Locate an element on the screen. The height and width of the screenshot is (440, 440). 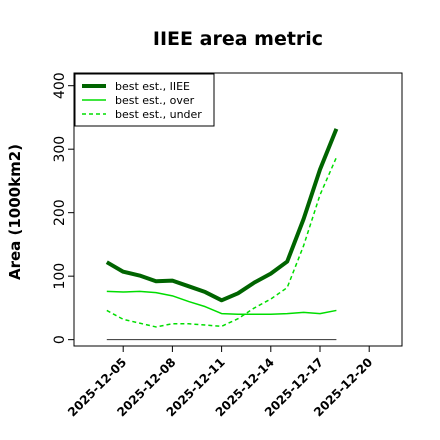
y-tick-label: 100 is located at coordinates (60, 276).